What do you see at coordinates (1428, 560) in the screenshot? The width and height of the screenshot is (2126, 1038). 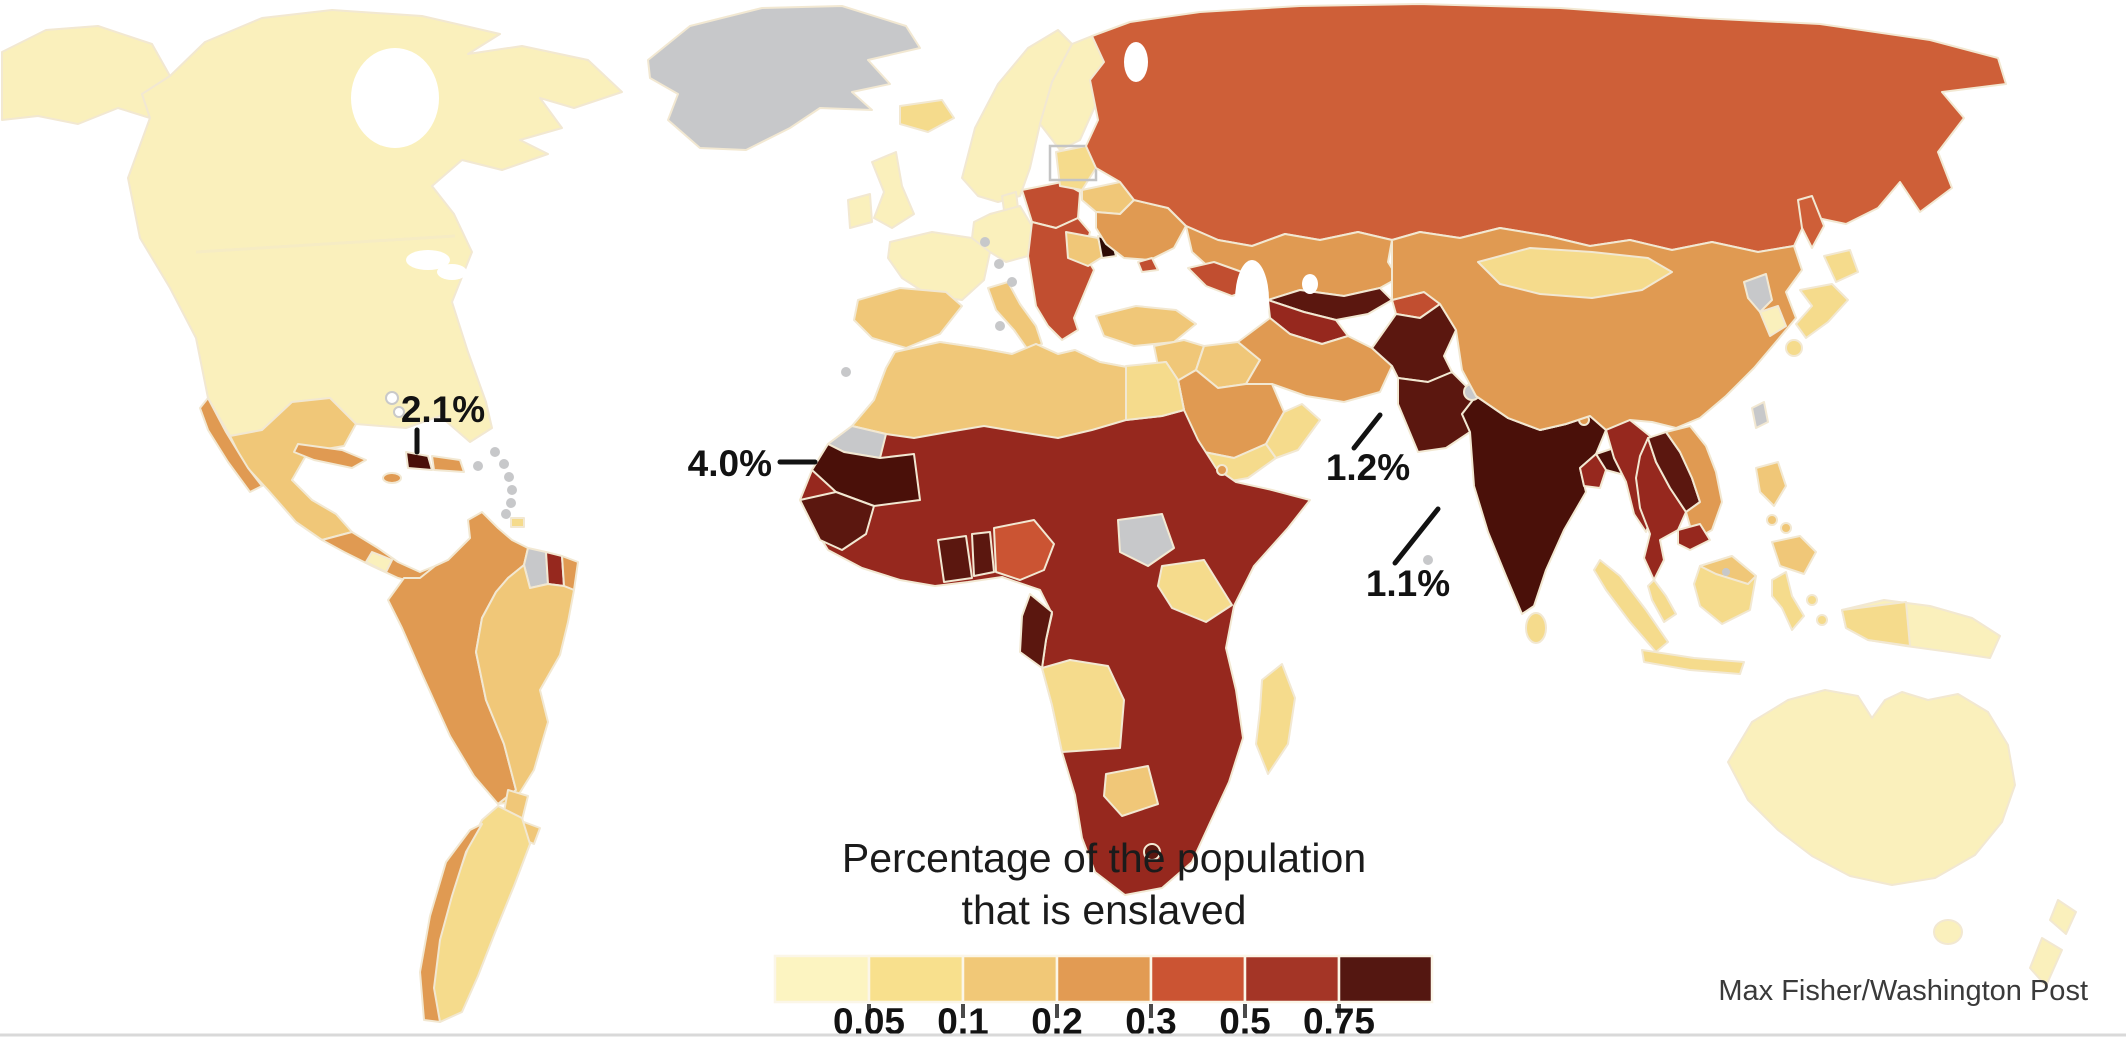 I see `maldives-dot` at bounding box center [1428, 560].